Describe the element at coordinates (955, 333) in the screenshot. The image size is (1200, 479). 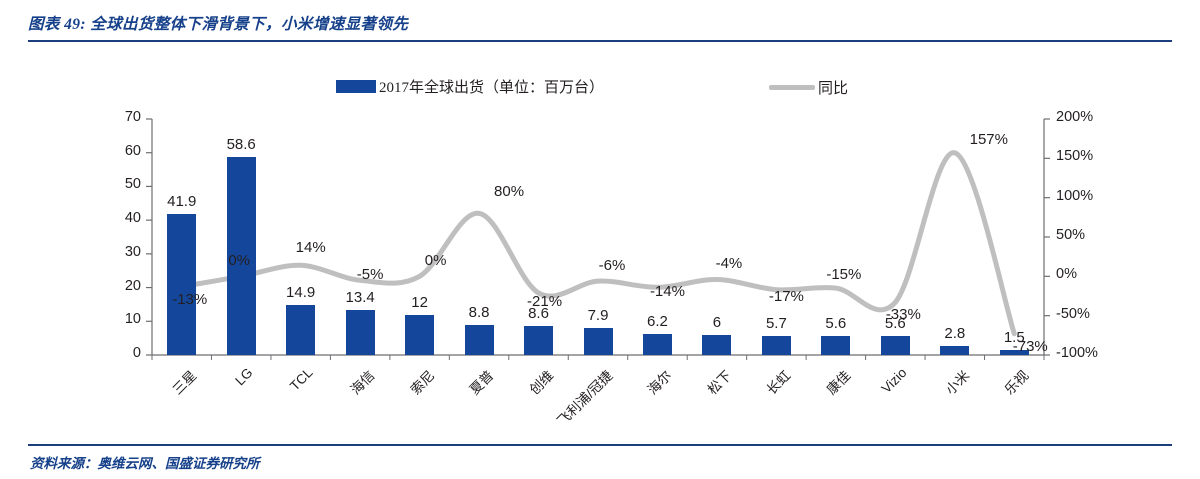
I see `bar-value-label: 2.8` at that location.